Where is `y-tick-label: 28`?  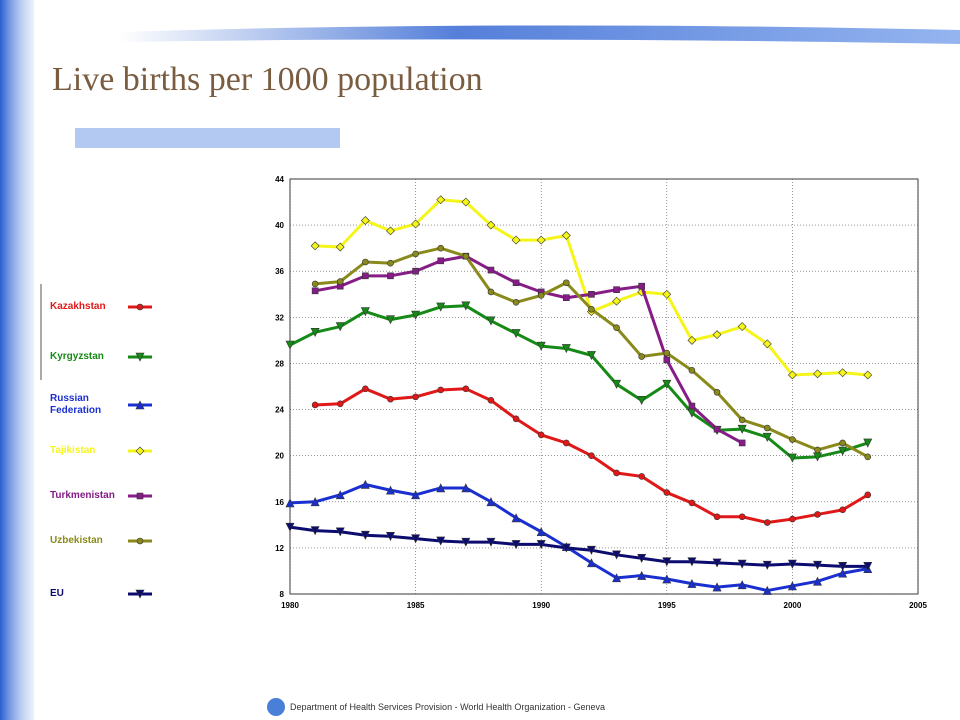 y-tick-label: 28 is located at coordinates (279, 363).